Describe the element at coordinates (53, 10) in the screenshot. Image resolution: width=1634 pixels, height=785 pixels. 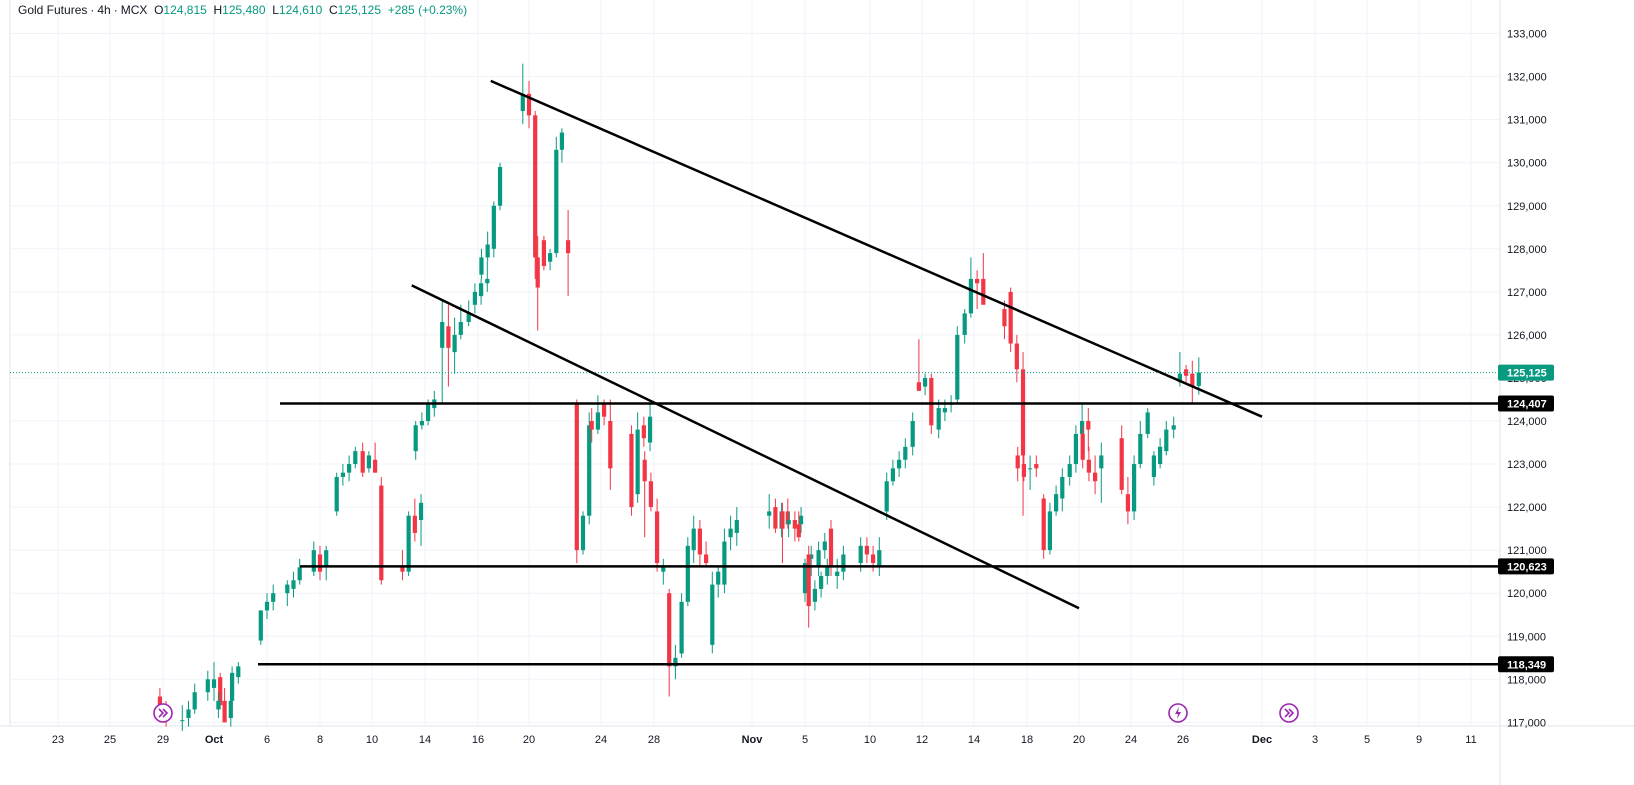
I see `symbol-name: Gold Futures` at that location.